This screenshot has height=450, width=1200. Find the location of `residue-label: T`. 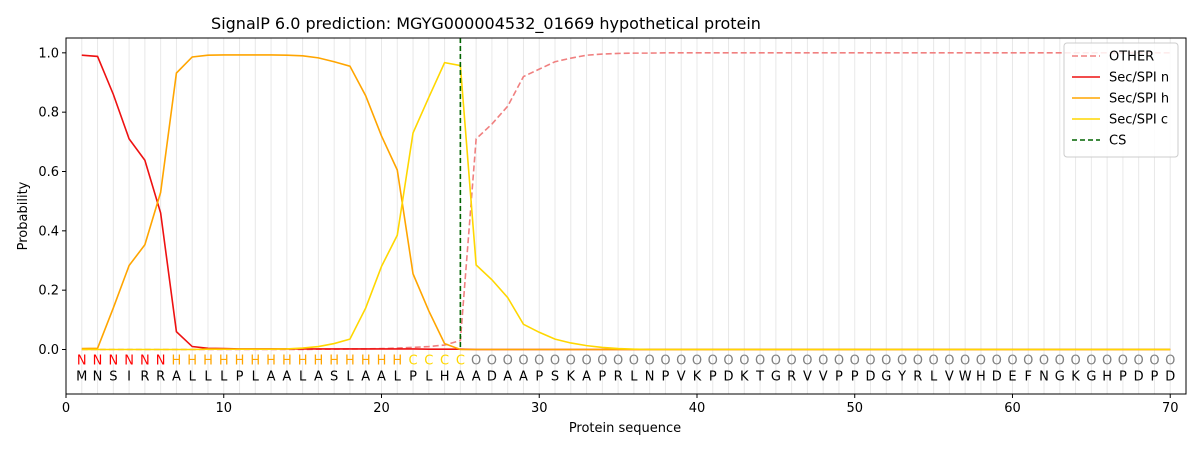

residue-label: T is located at coordinates (759, 377).